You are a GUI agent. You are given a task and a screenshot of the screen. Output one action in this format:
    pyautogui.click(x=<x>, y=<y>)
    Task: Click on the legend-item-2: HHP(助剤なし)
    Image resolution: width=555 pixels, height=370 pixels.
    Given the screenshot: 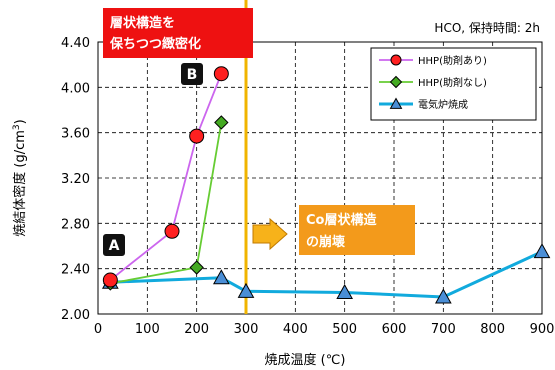 What is the action you would take?
    pyautogui.click(x=433, y=82)
    